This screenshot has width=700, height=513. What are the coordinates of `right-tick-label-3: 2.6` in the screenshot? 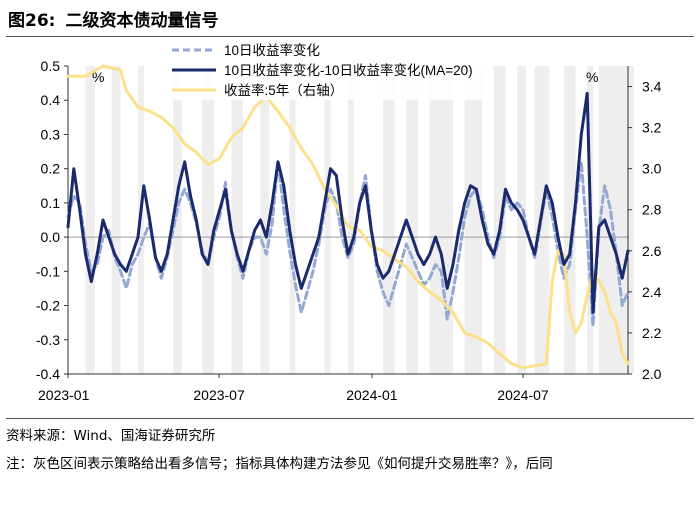 It's located at (652, 251).